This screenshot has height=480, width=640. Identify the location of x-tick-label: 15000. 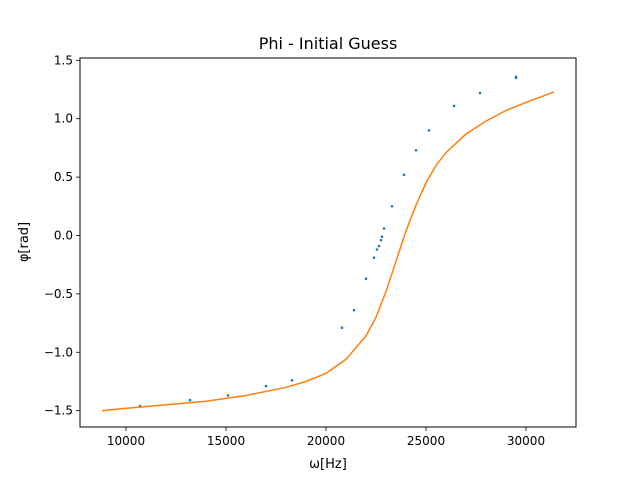
(226, 441).